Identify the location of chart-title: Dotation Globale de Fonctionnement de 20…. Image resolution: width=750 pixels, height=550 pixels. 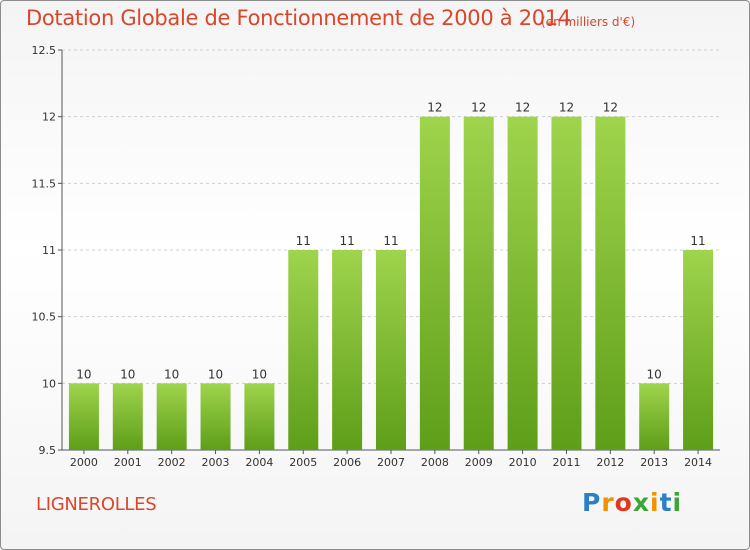
(298, 18).